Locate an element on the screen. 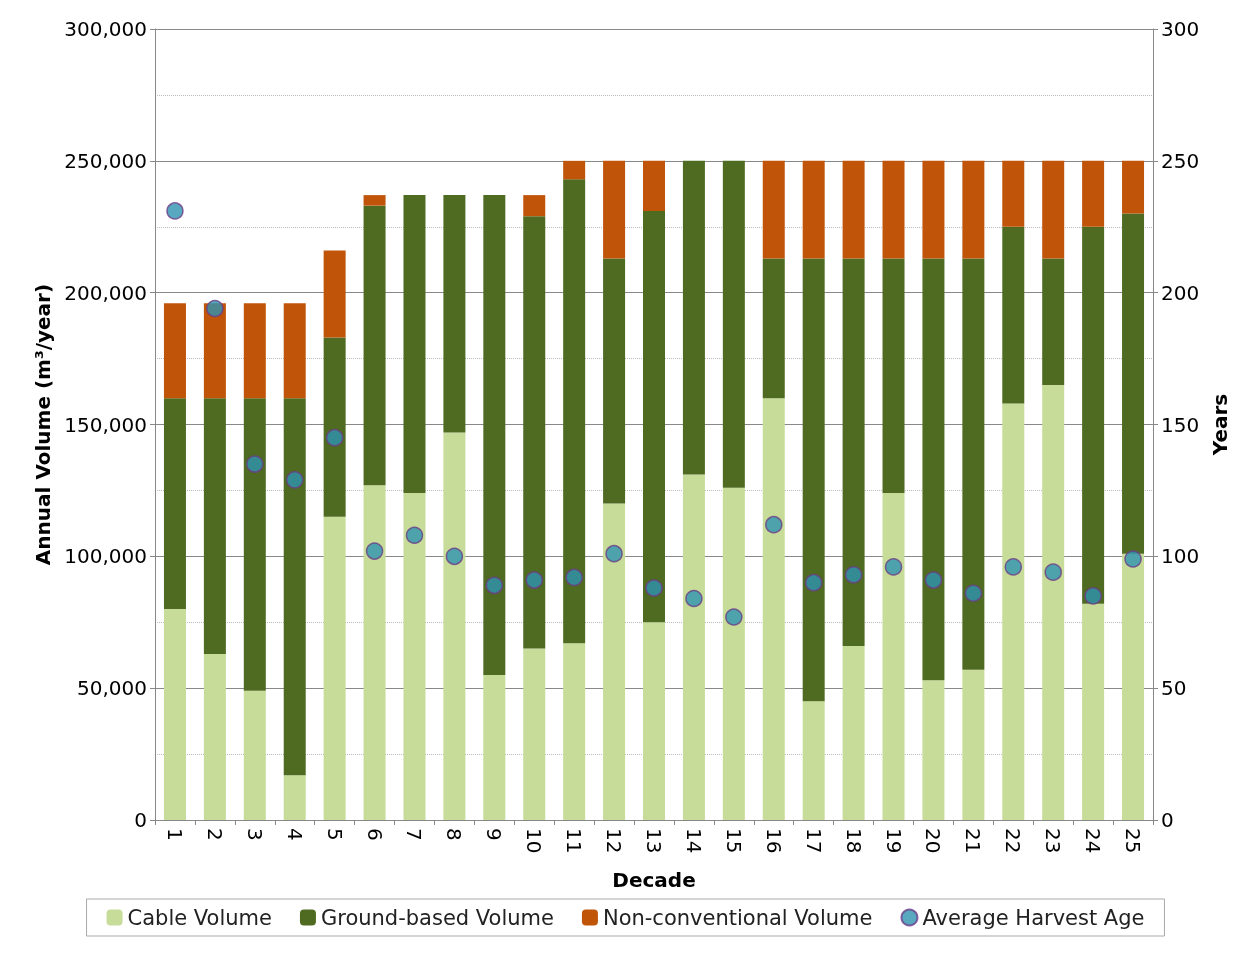 The height and width of the screenshot is (954, 1251). y-axis-title: Annual Volume (m³/year) is located at coordinates (43, 424).